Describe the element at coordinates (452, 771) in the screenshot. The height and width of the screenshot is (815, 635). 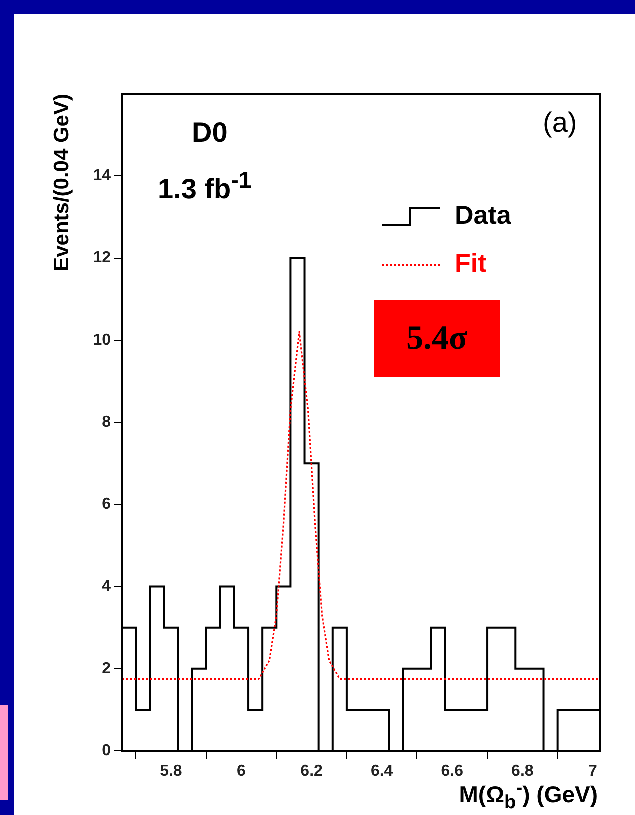
I see `x-tick-label: 6.6` at that location.